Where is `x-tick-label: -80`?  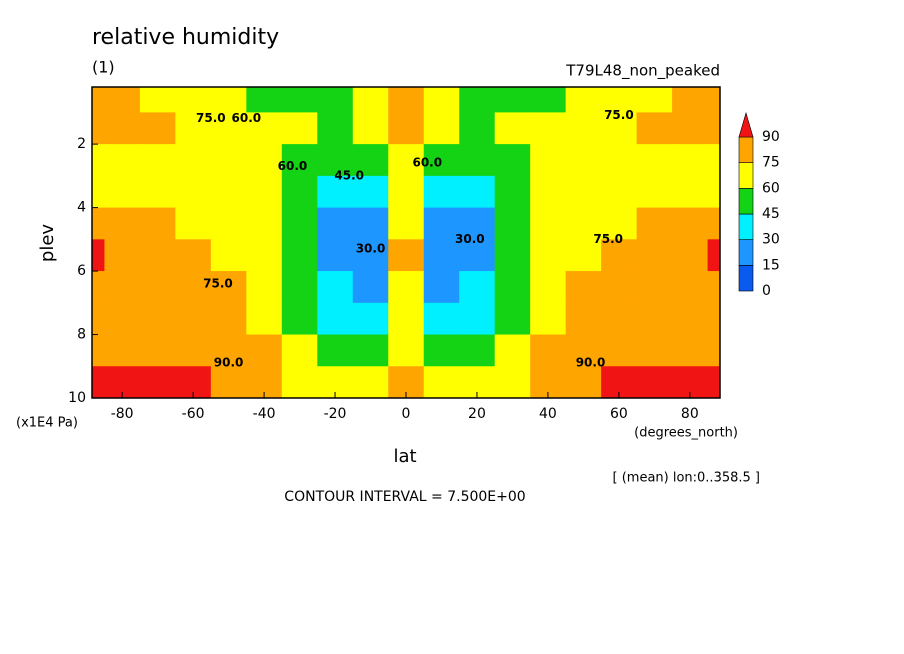 x-tick-label: -80 is located at coordinates (122, 414).